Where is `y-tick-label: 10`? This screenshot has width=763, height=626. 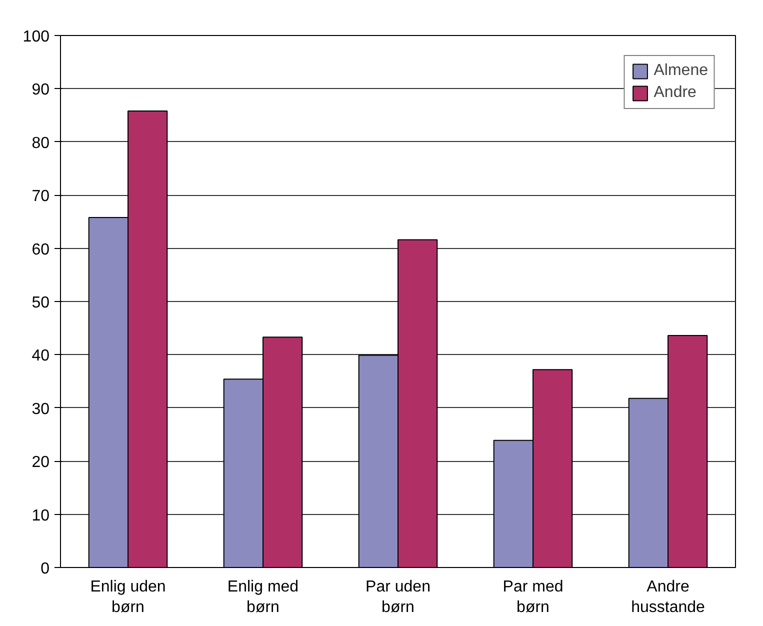 y-tick-label: 10 is located at coordinates (41, 515).